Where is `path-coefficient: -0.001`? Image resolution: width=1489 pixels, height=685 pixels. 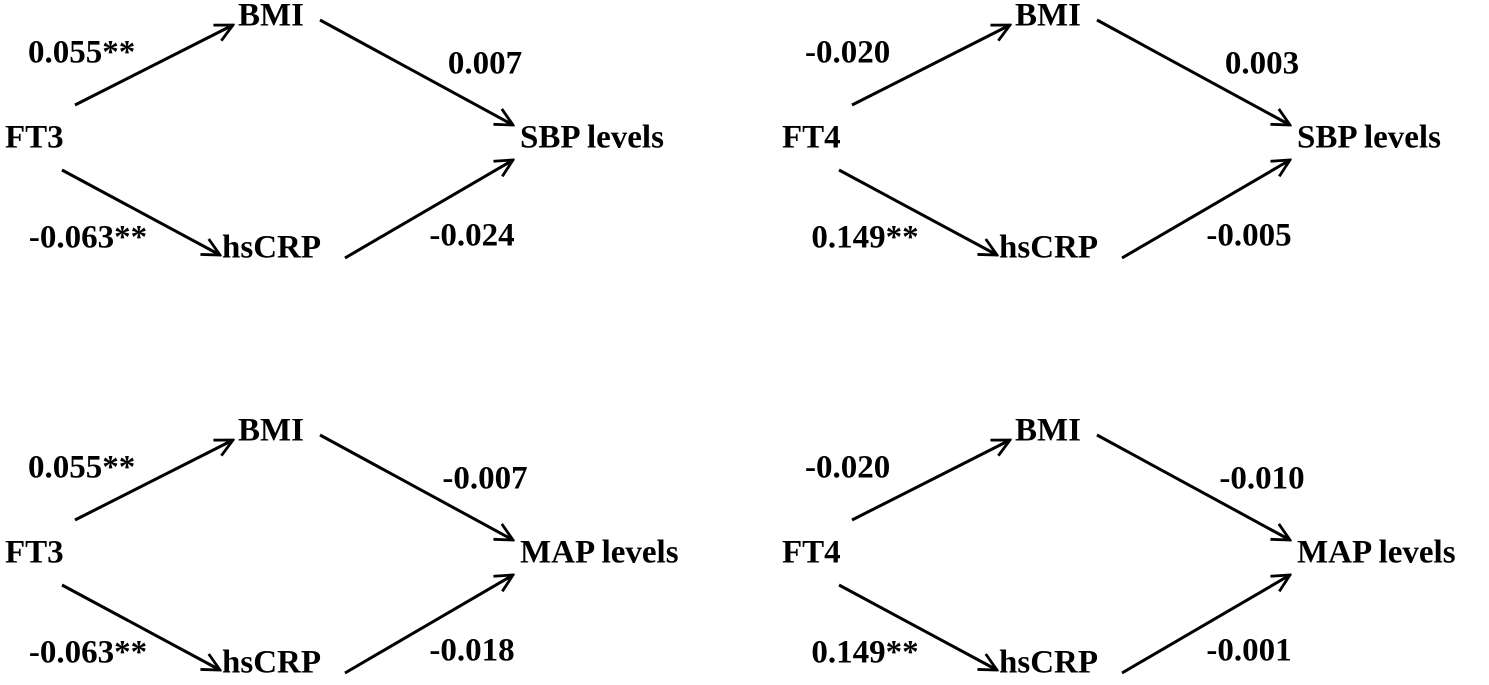 path-coefficient: -0.001 is located at coordinates (1248, 651).